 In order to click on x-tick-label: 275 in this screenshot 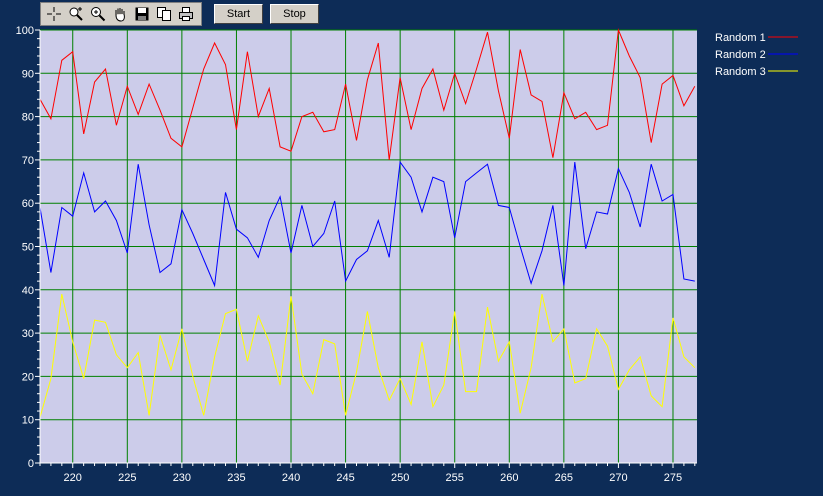, I will do `click(673, 478)`.